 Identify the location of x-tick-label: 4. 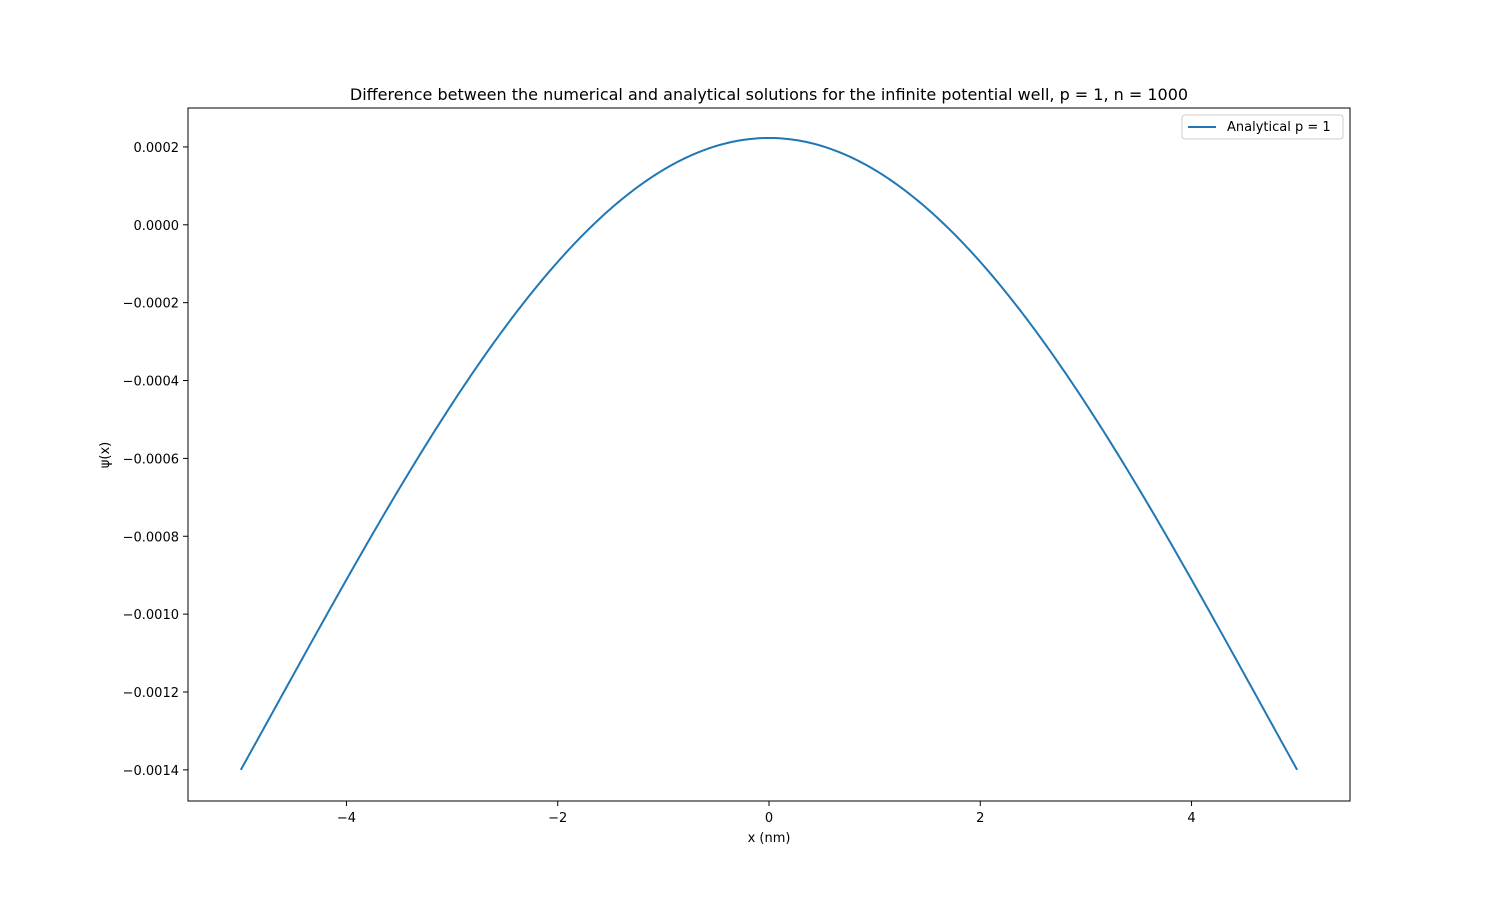
(1191, 818).